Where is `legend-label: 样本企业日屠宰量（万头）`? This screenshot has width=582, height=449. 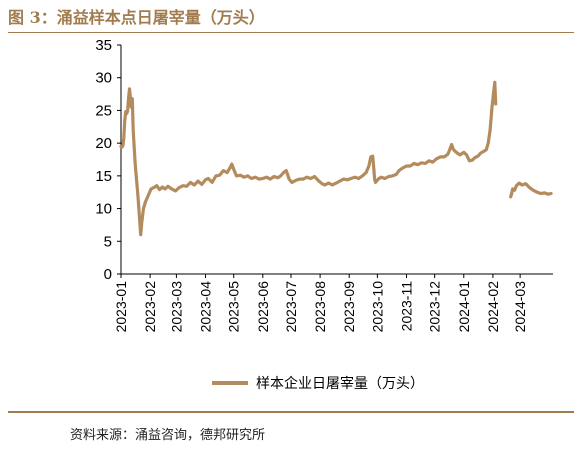
legend-label: 样本企业日屠宰量（万头） is located at coordinates (340, 383).